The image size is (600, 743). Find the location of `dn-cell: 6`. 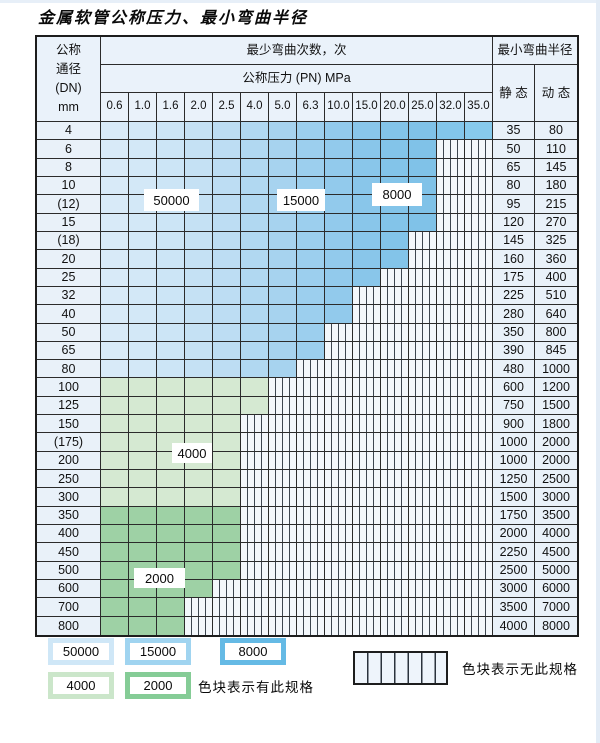

dn-cell: 6 is located at coordinates (69, 149).